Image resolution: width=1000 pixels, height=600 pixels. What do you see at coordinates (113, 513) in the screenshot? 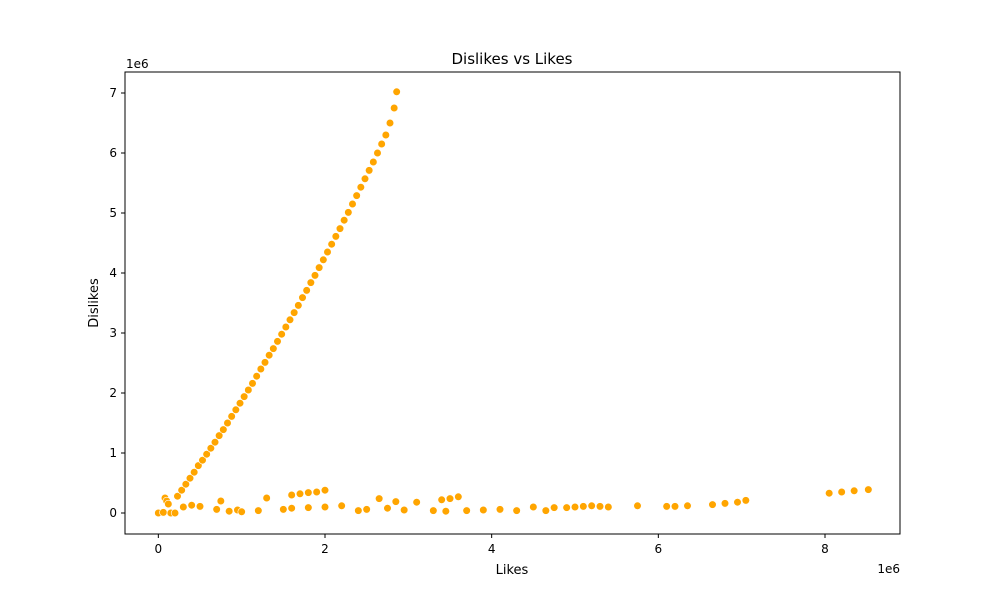
I see `y-tick-label: 0` at bounding box center [113, 513].